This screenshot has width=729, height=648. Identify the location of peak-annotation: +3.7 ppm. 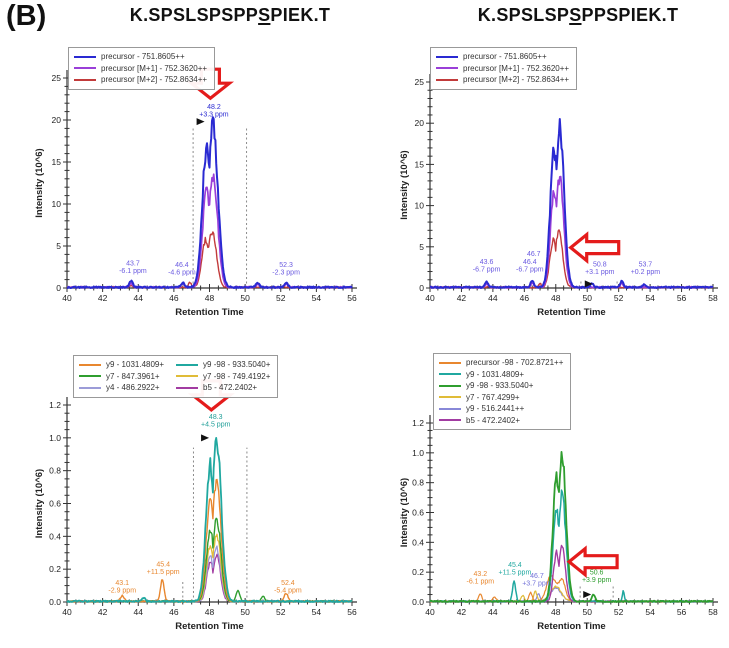
(537, 584).